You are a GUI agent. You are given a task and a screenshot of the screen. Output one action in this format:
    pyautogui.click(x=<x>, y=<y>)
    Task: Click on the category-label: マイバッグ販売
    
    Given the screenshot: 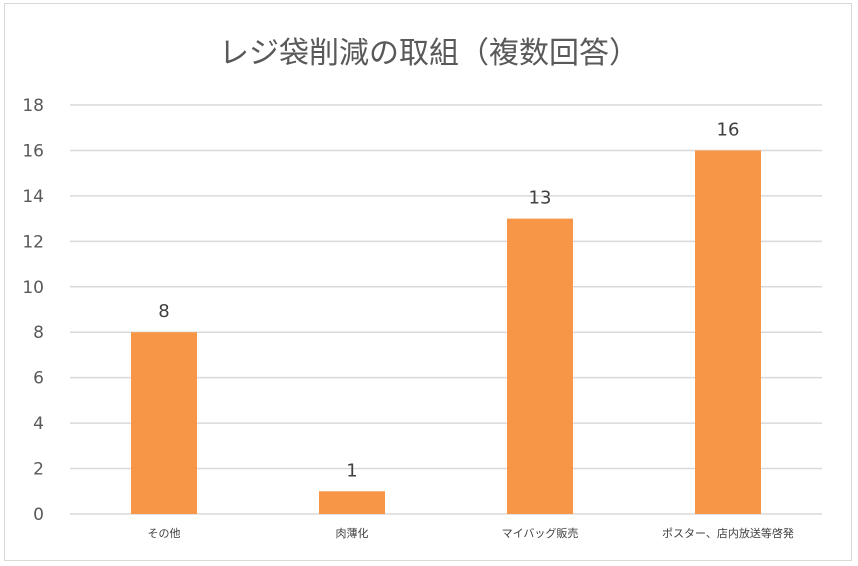 What is the action you would take?
    pyautogui.click(x=540, y=533)
    